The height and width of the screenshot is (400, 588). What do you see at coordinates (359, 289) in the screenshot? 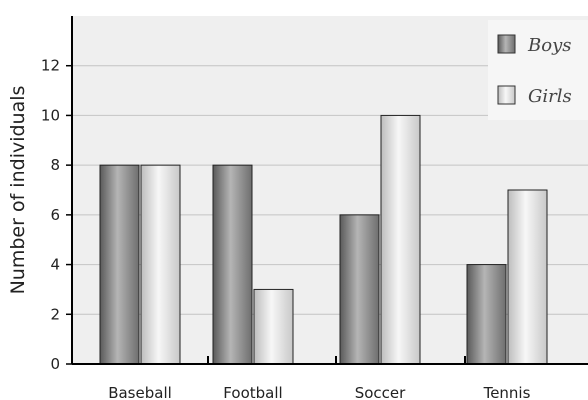
I see `bar-boys-soccer` at bounding box center [359, 289].